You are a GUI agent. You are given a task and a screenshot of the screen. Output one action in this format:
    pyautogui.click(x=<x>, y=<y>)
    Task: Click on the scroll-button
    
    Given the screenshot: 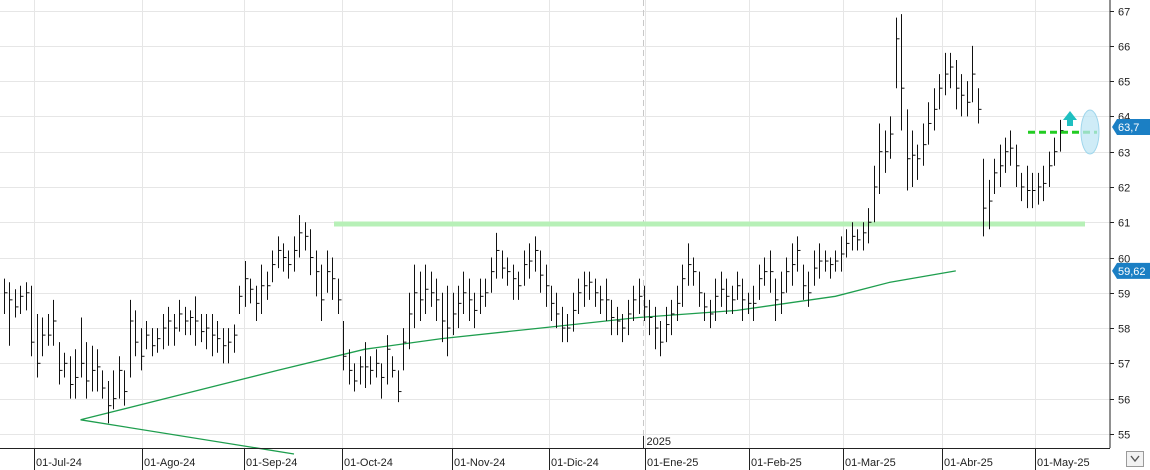 What is the action you would take?
    pyautogui.click(x=1135, y=459)
    